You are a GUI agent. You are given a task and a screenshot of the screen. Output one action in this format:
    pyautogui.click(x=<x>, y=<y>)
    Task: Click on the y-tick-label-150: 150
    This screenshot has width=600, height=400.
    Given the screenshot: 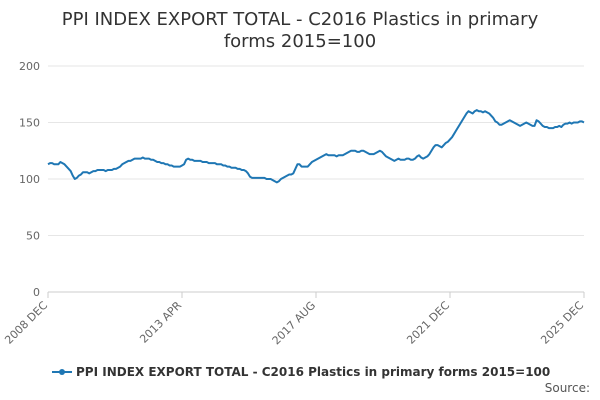 What is the action you would take?
    pyautogui.click(x=29, y=123)
    